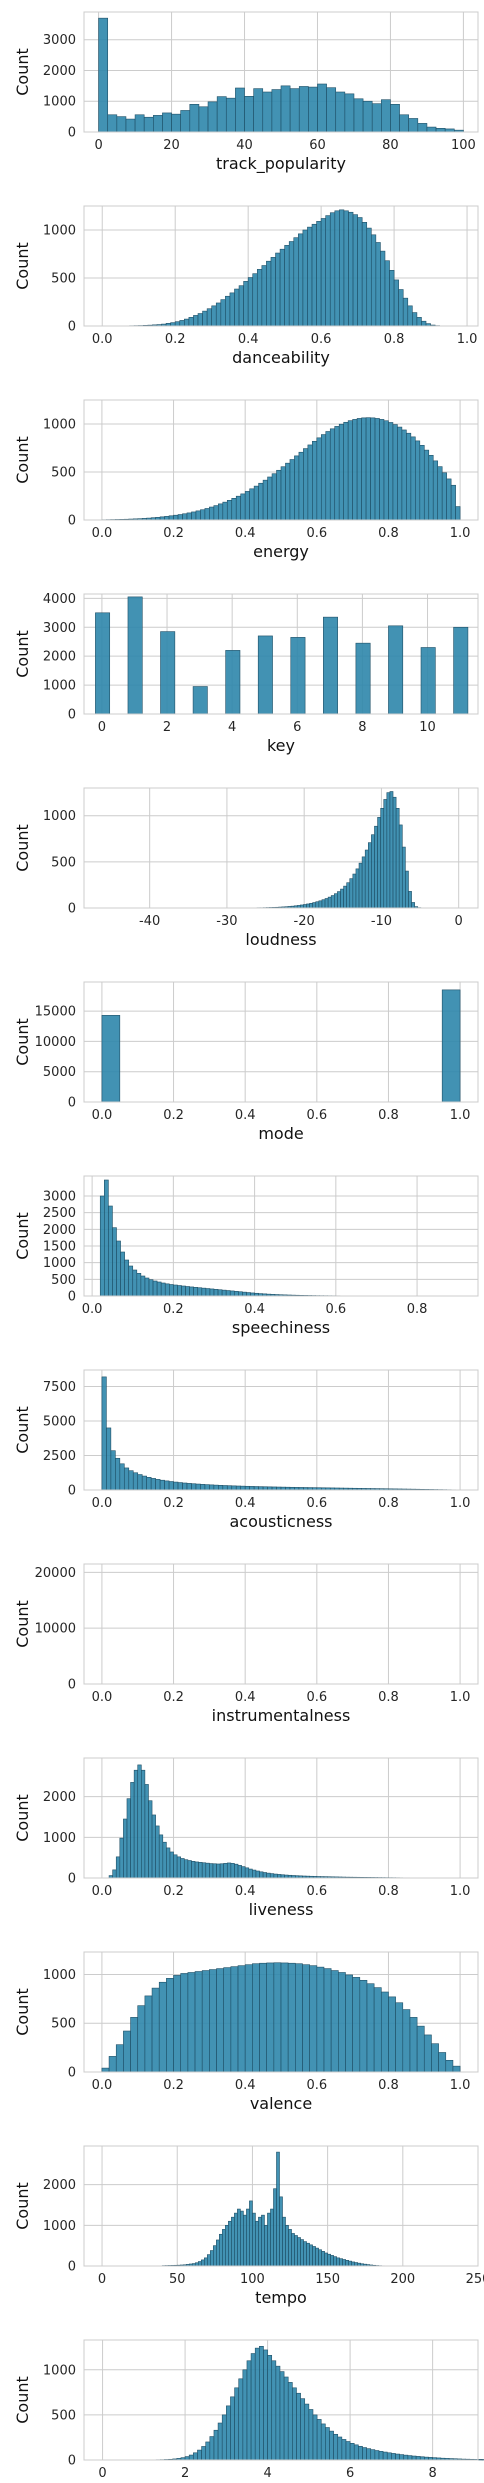 Image resolution: width=484 pixels, height=2483 pixels. What do you see at coordinates (297, 727) in the screenshot?
I see `x-tick-label: 6` at bounding box center [297, 727].